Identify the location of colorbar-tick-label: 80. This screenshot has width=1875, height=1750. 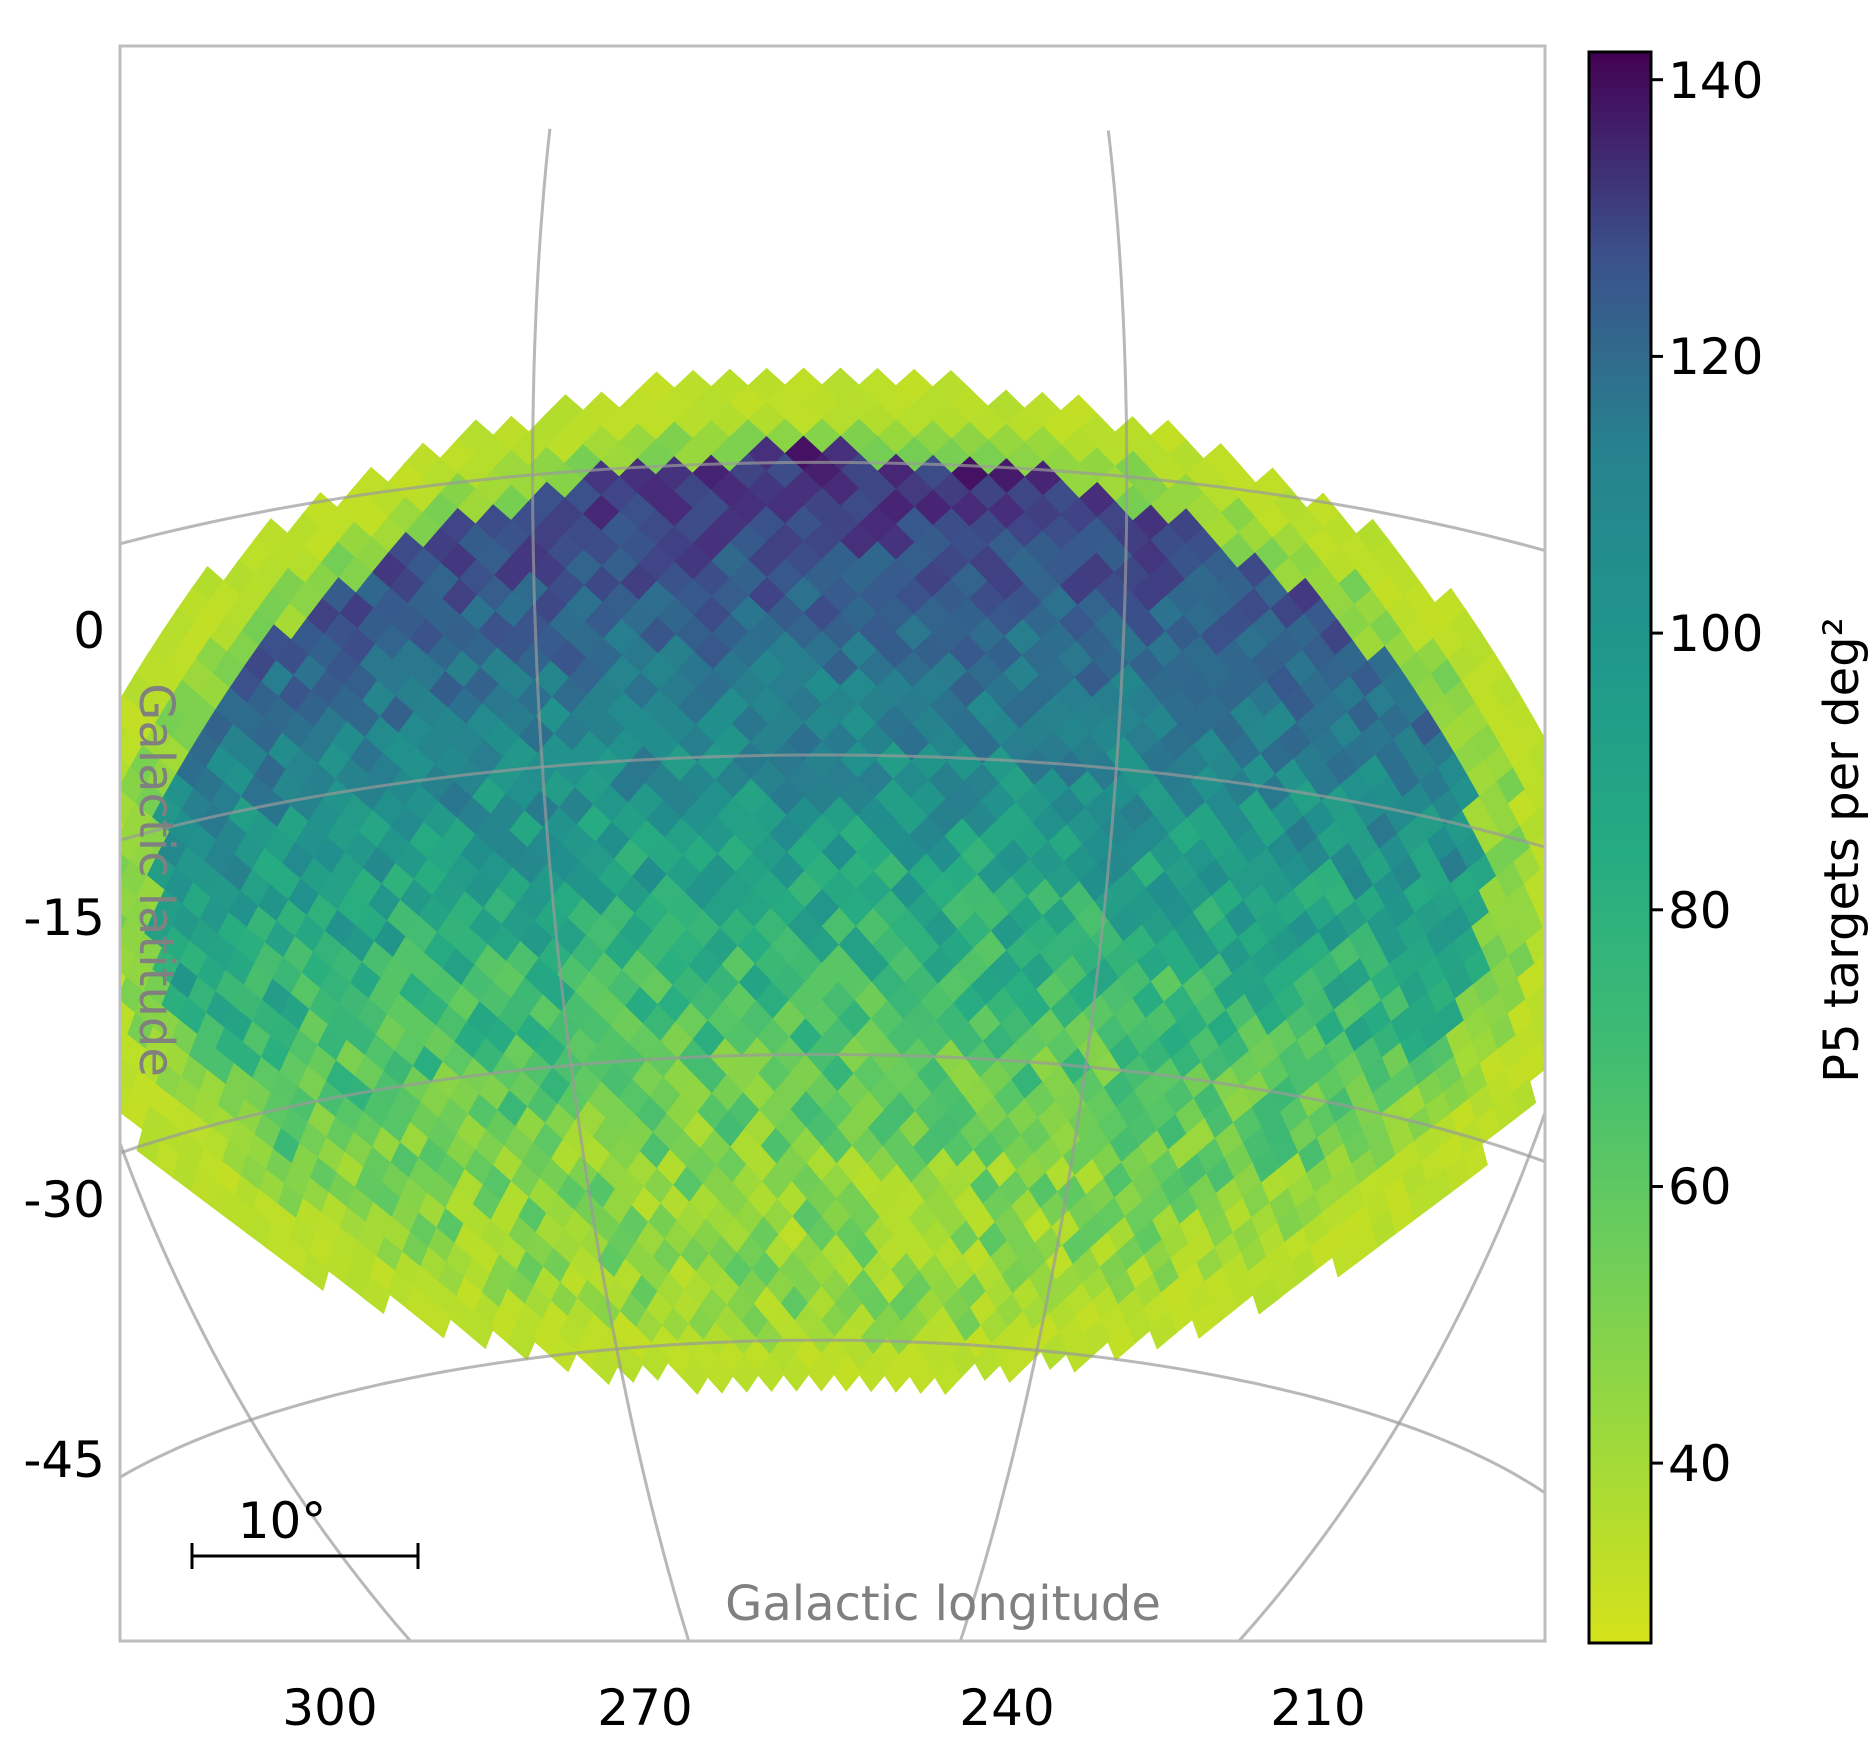
(1700, 911).